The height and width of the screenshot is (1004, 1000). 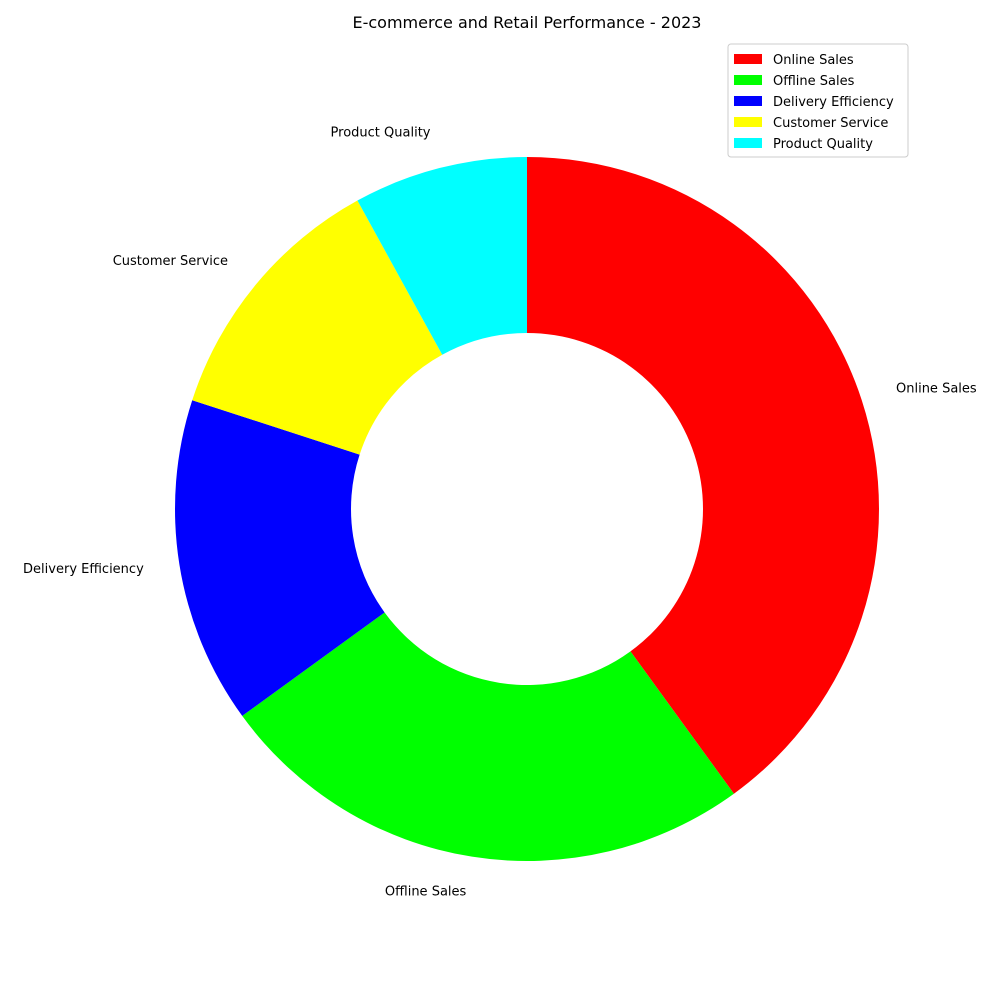 I want to click on legend-label-offline-sales: Offline Sales, so click(x=814, y=81).